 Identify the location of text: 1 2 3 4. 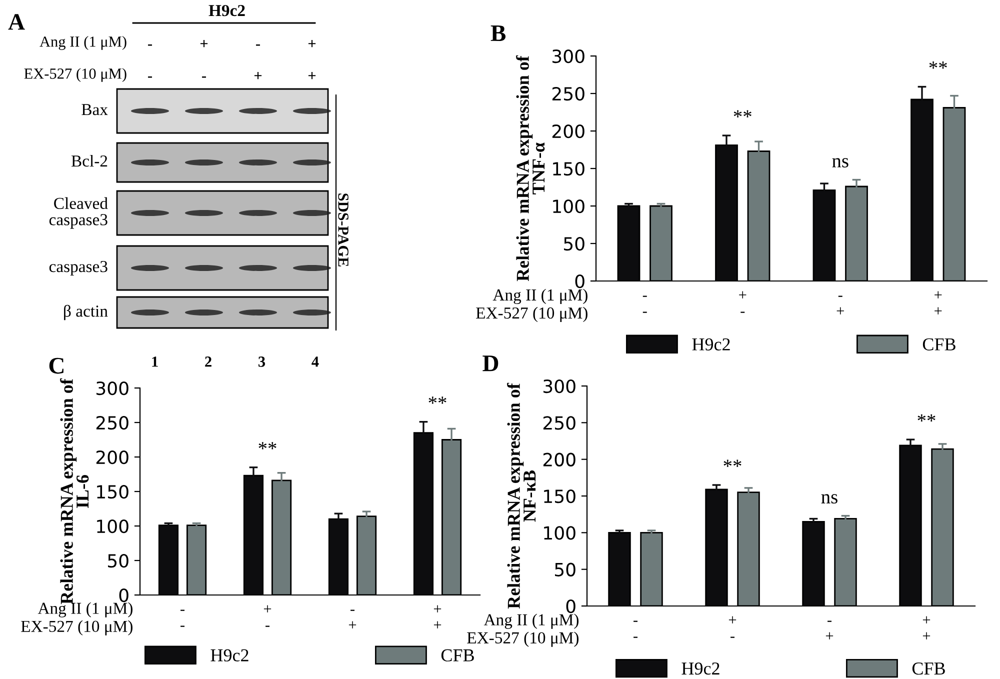
(235, 361).